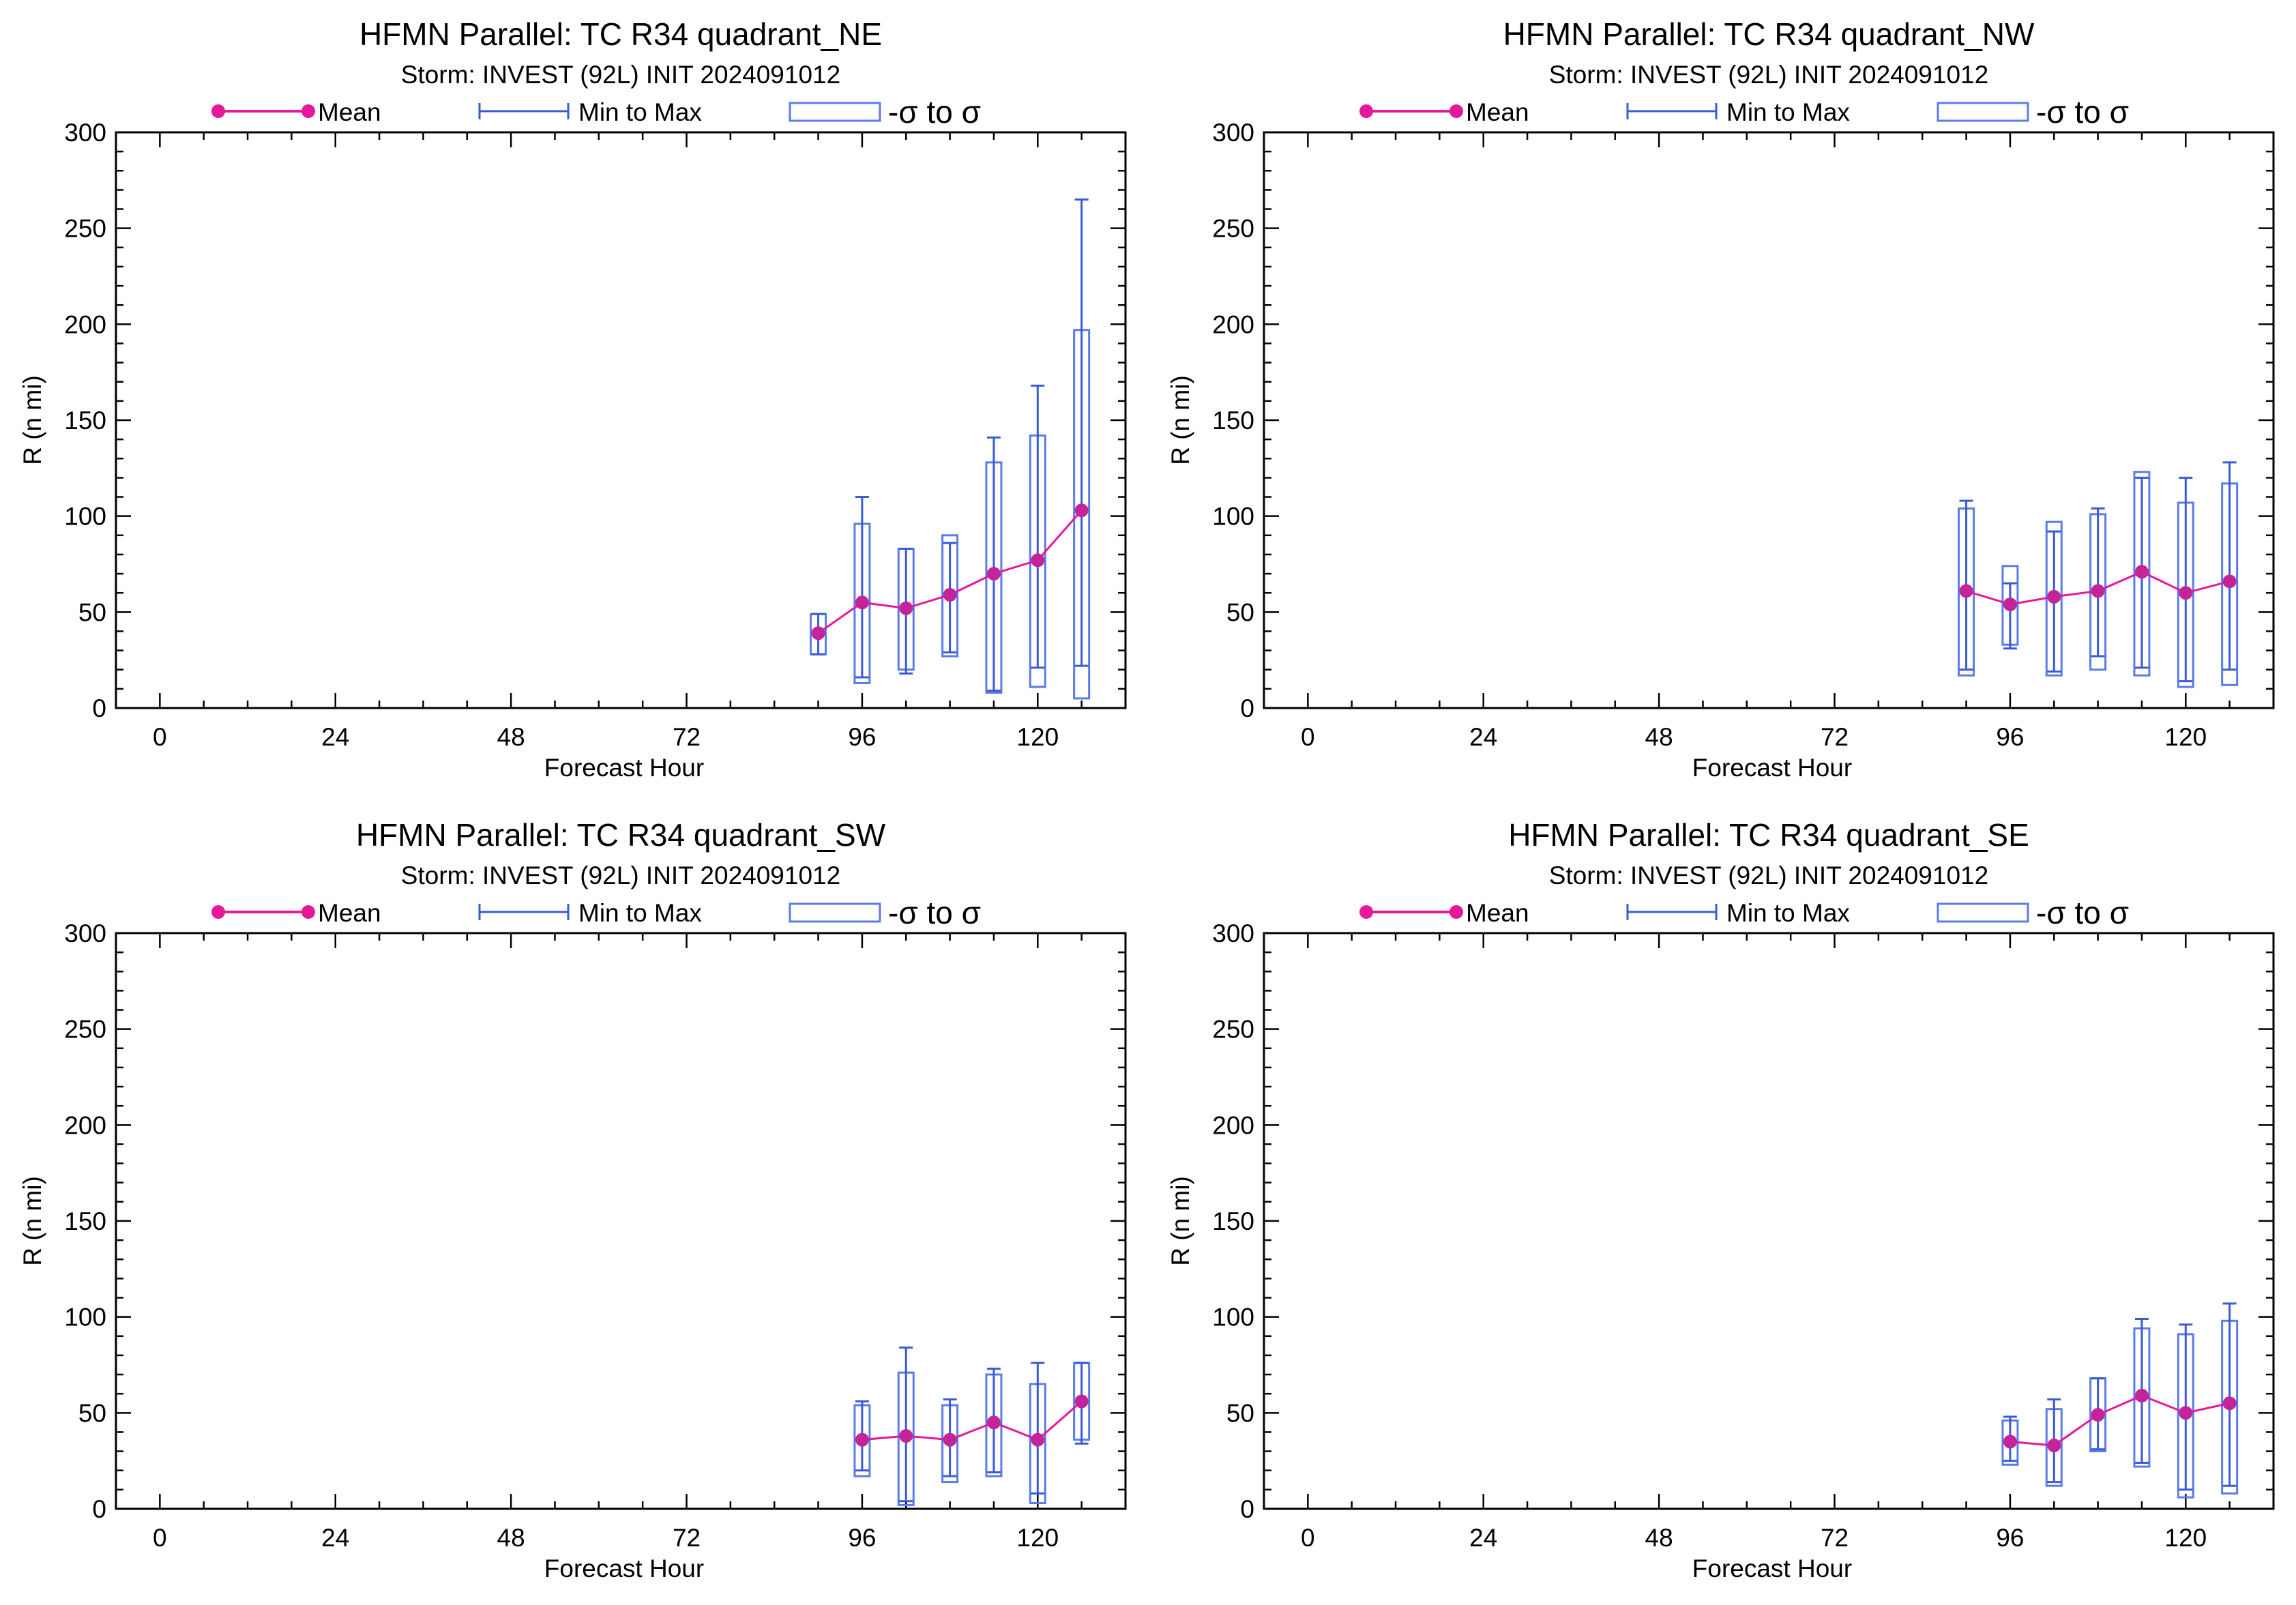 The image size is (2296, 1605). What do you see at coordinates (1983, 112) in the screenshot?
I see `legend-box-swatch` at bounding box center [1983, 112].